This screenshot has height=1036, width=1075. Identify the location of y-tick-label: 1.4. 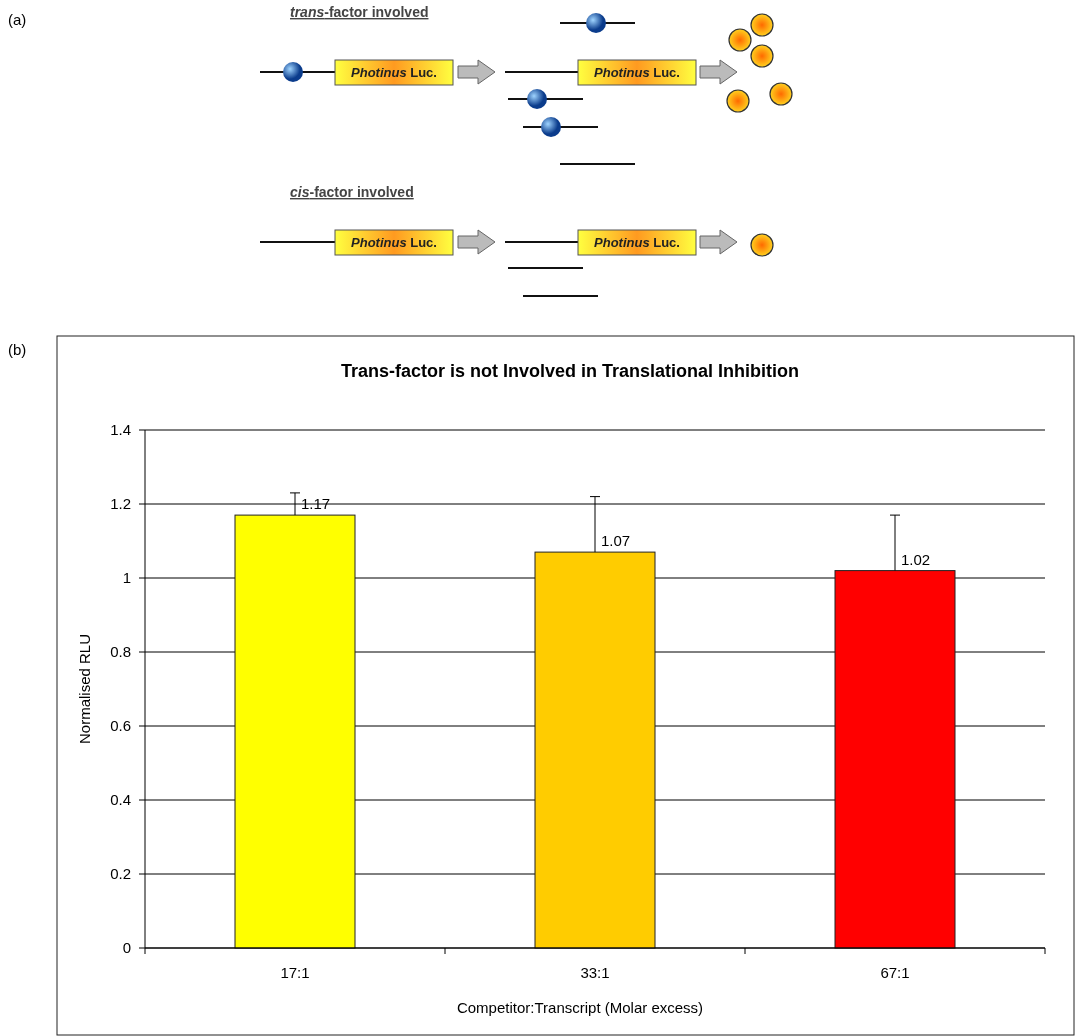
(120, 429).